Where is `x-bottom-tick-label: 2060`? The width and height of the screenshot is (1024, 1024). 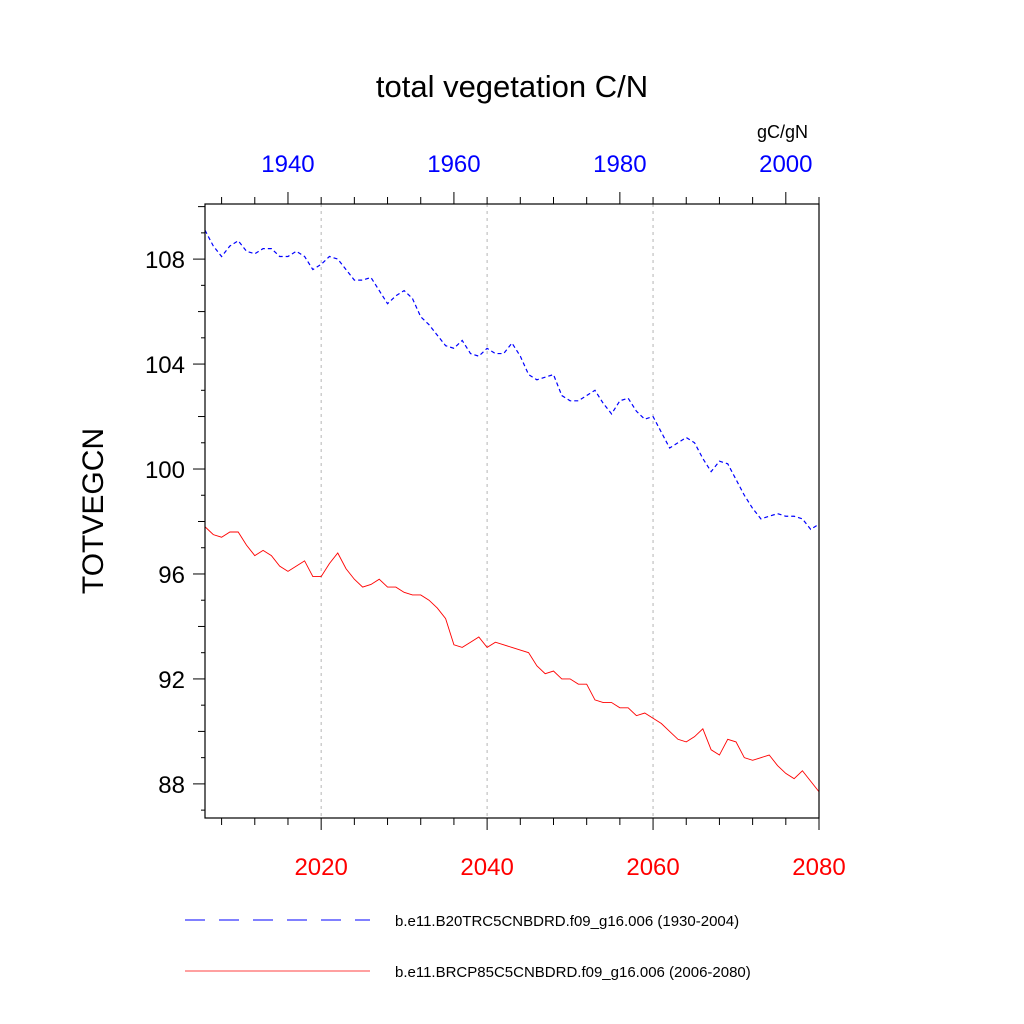 x-bottom-tick-label: 2060 is located at coordinates (652, 867).